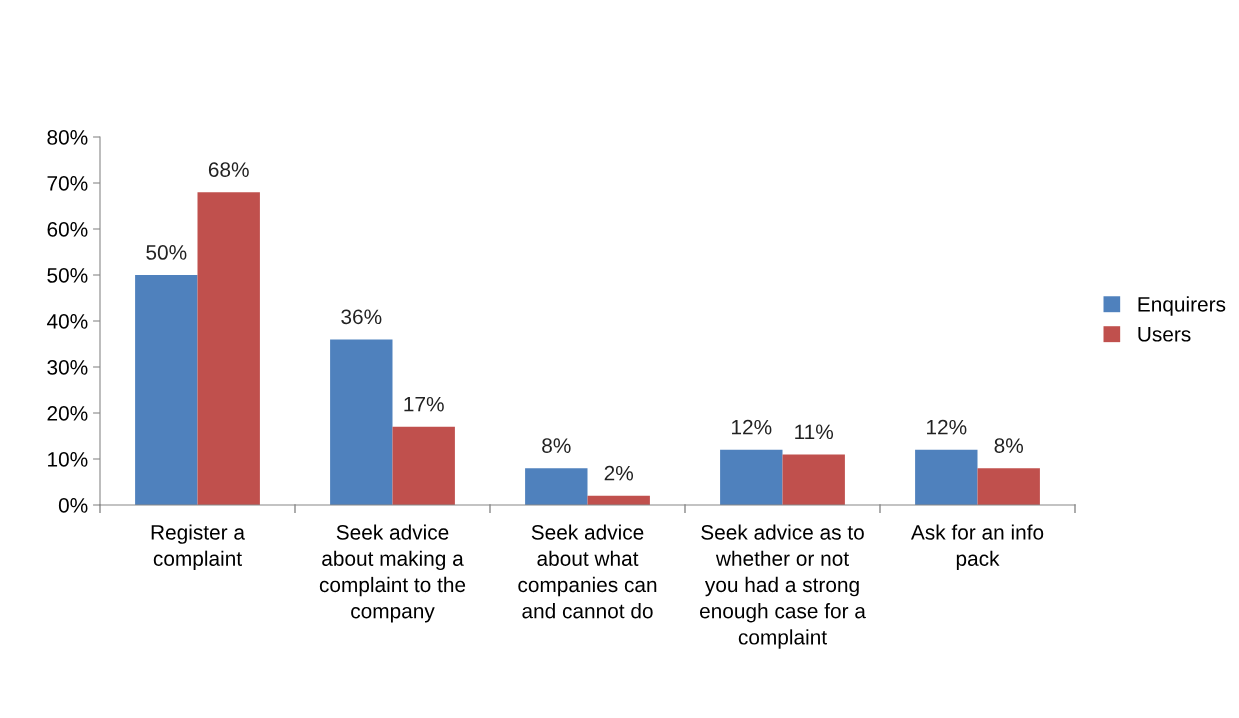 Image resolution: width=1239 pixels, height=718 pixels. What do you see at coordinates (73, 505) in the screenshot?
I see `y-tick-label: 0%` at bounding box center [73, 505].